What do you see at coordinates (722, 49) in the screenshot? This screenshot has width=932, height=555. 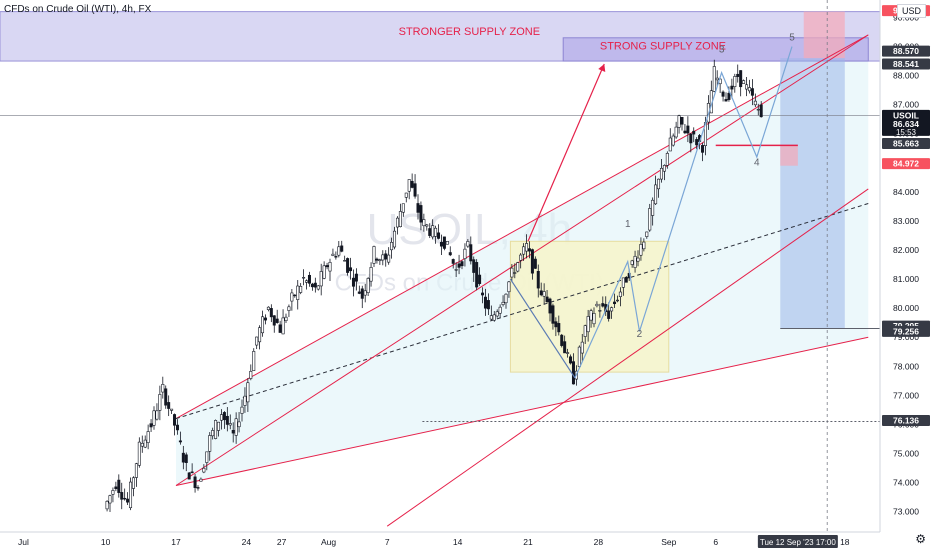 I see `wave-label-3: 3` at bounding box center [722, 49].